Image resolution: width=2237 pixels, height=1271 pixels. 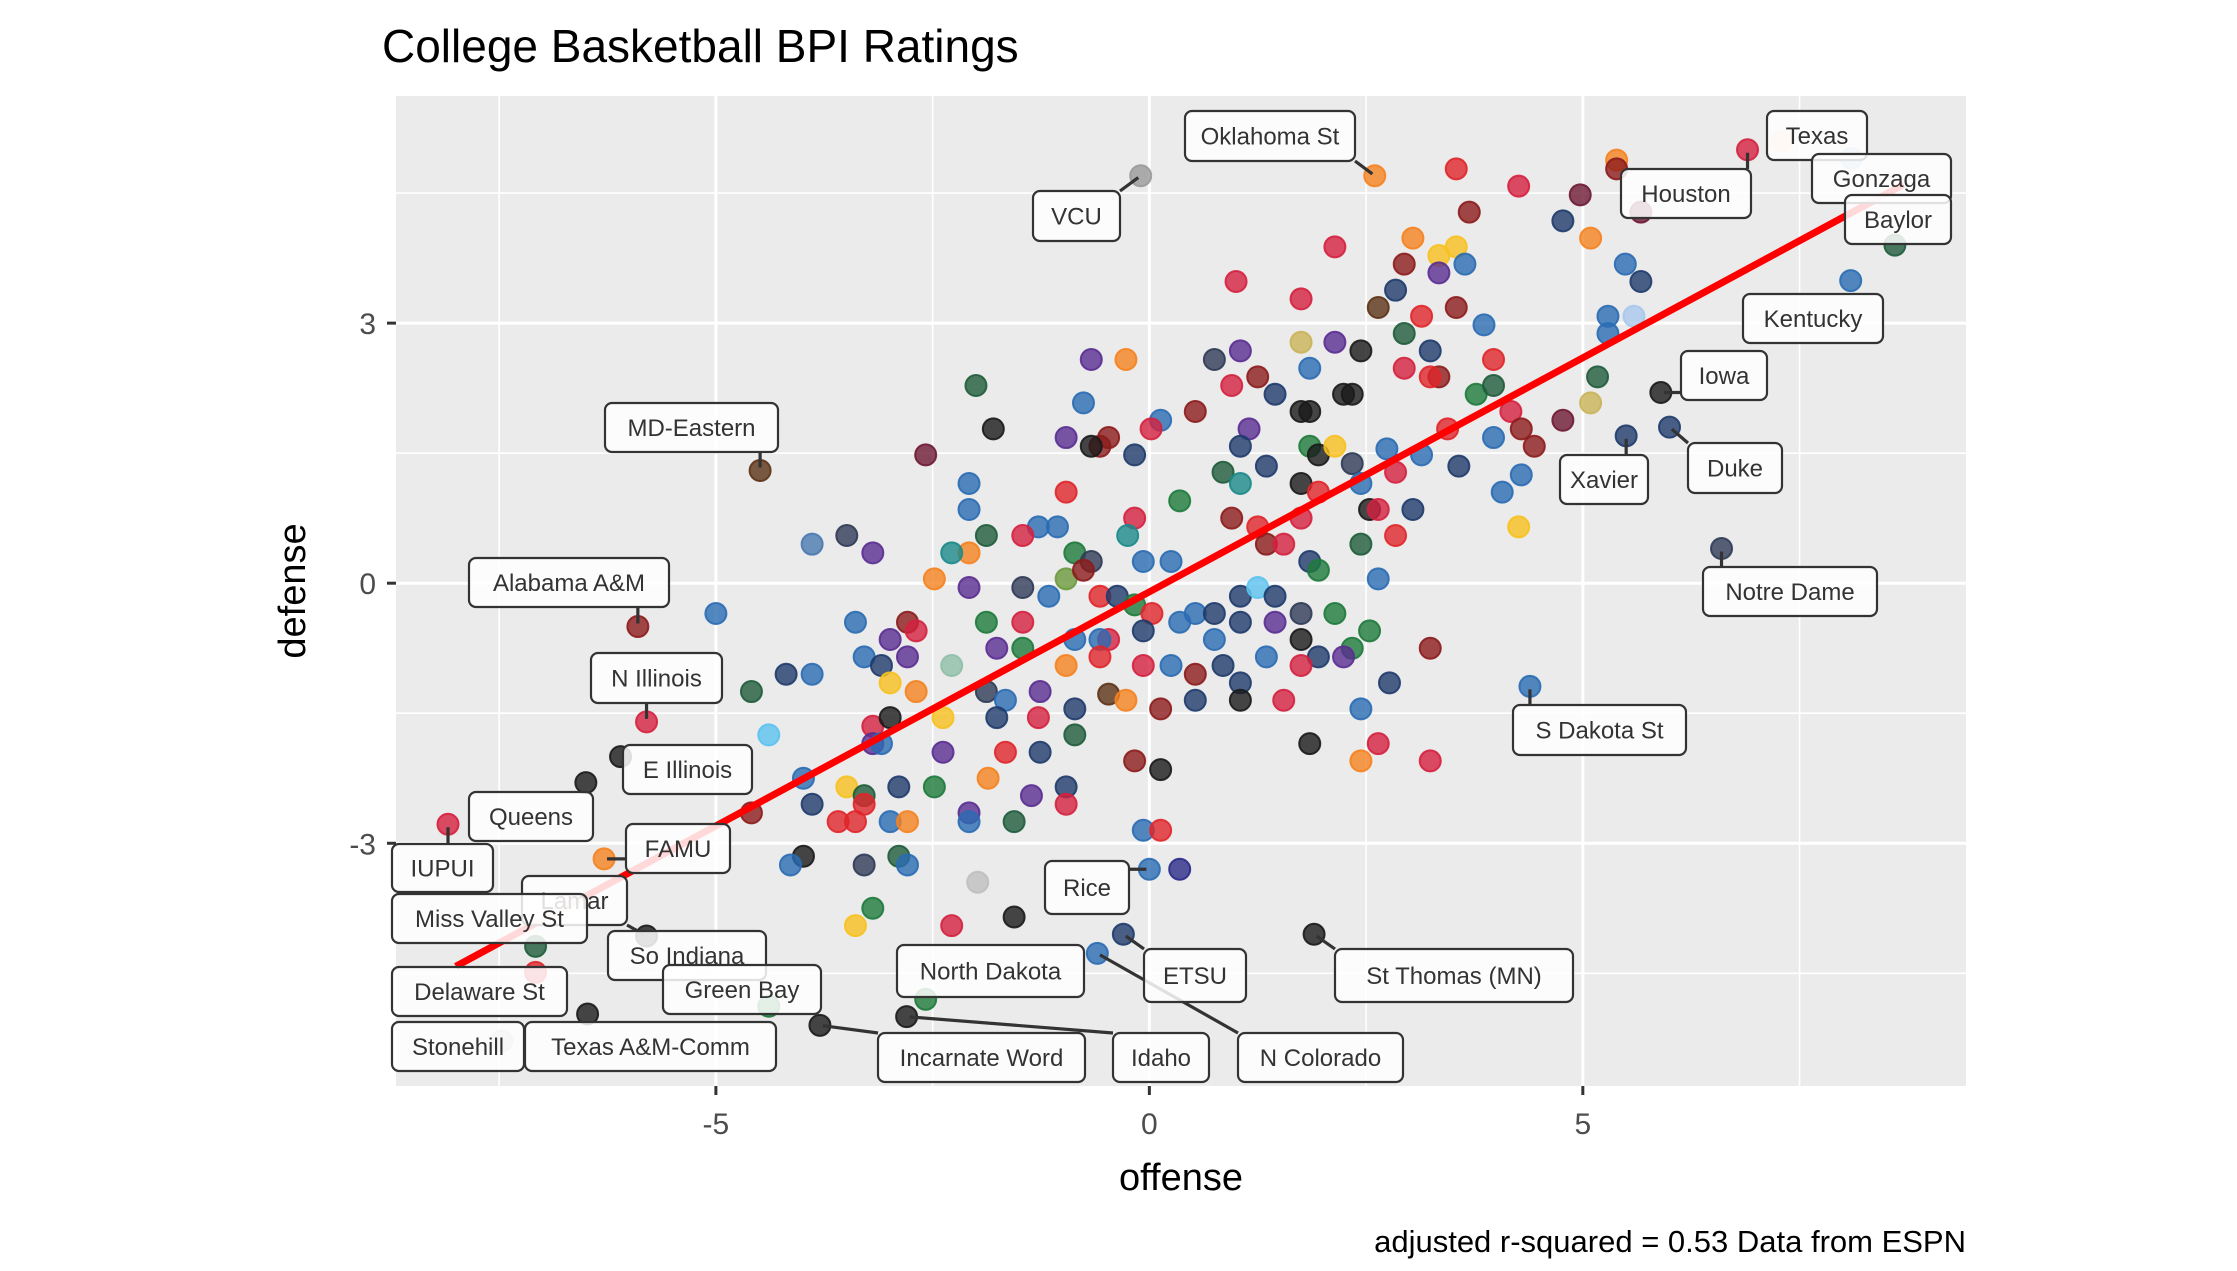 I want to click on x-axis-title: offense, so click(x=1181, y=1178).